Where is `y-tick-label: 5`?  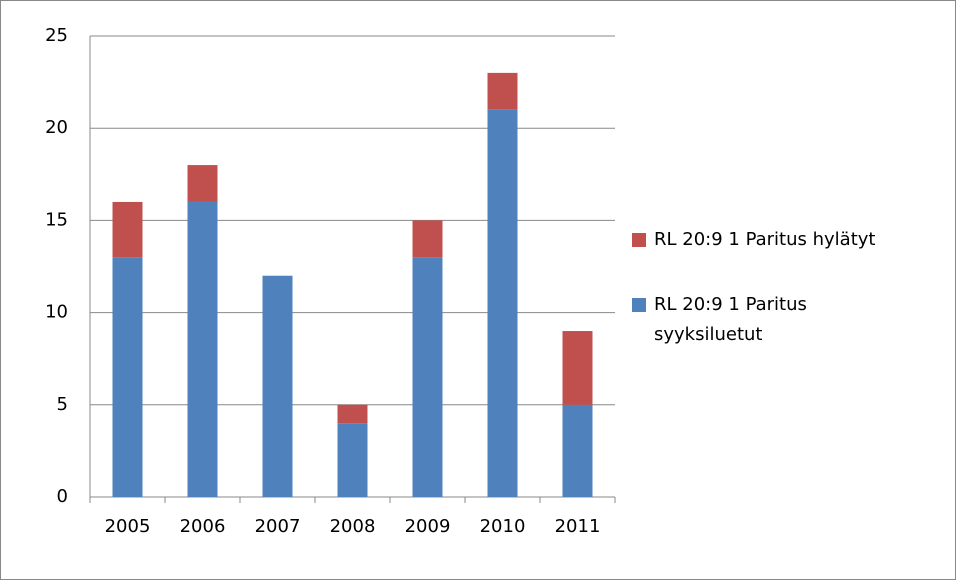 y-tick-label: 5 is located at coordinates (62, 404).